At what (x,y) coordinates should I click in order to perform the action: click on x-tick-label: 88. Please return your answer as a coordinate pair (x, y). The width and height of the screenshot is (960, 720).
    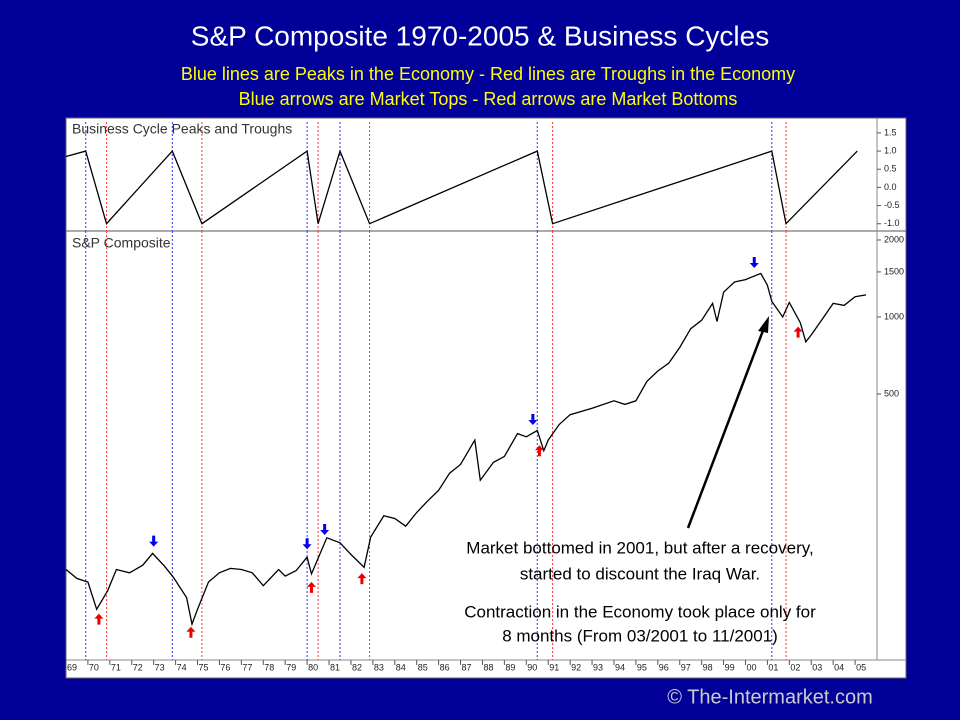
    Looking at the image, I should click on (488, 667).